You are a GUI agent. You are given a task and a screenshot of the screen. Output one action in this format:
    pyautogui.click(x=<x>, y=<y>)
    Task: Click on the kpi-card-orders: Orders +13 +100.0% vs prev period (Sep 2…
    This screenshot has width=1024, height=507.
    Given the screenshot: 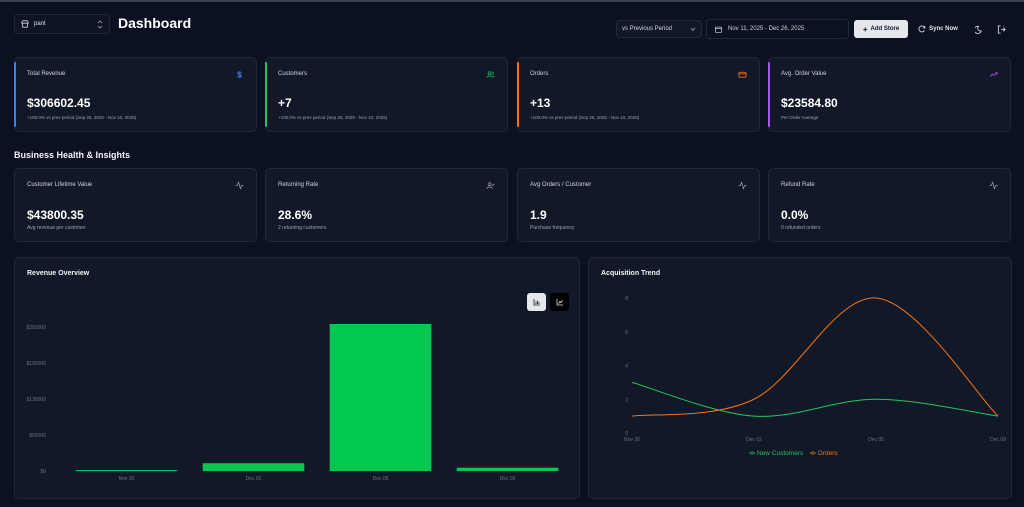 What is the action you would take?
    pyautogui.click(x=638, y=94)
    